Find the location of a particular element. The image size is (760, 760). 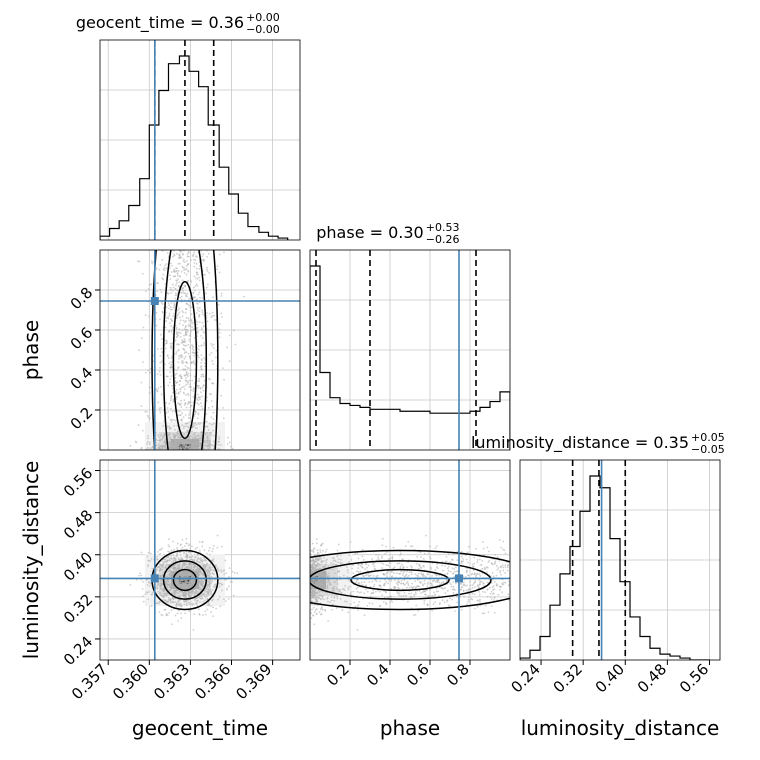

y-tick-label: 0.4 is located at coordinates (82, 379).